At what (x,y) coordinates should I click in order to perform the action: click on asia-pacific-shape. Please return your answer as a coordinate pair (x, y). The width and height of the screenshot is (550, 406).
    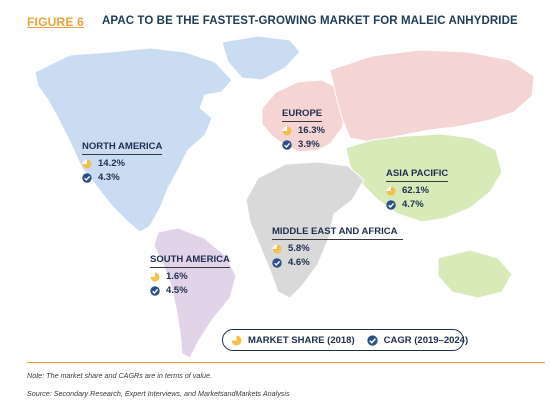
    Looking at the image, I should click on (424, 178).